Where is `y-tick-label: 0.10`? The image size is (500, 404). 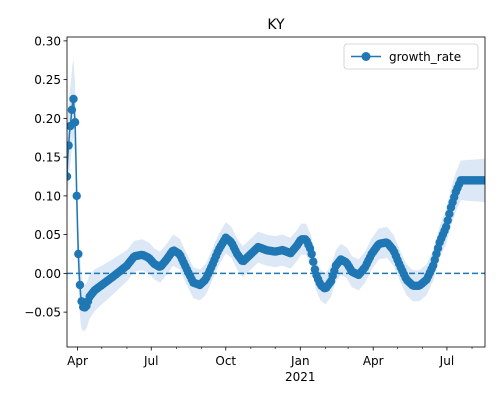
y-tick-label: 0.10 is located at coordinates (47, 196).